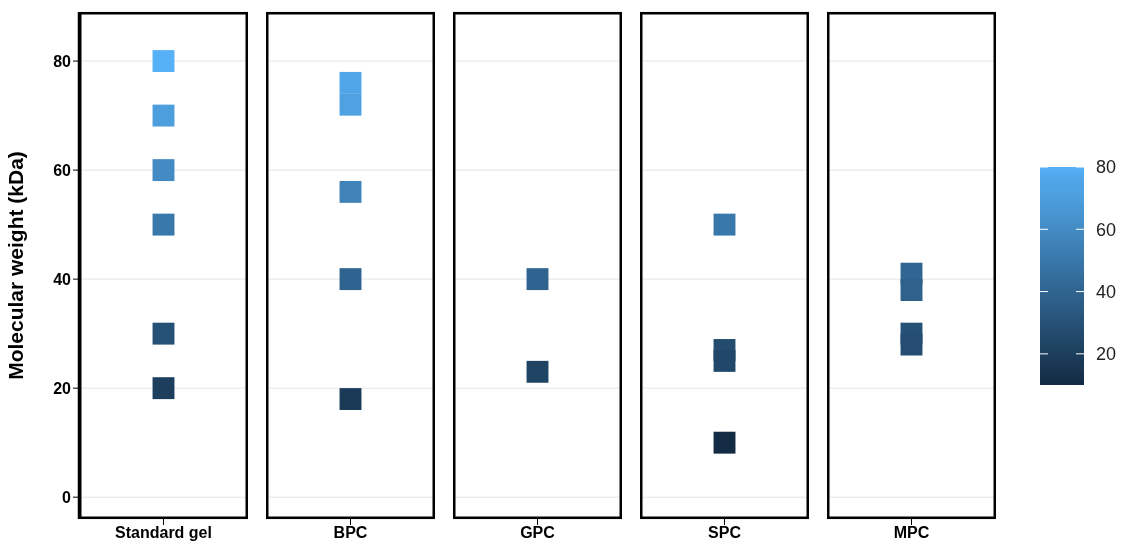 This screenshot has width=1125, height=557. Describe the element at coordinates (62, 170) in the screenshot. I see `y-tick-label: 60` at that location.